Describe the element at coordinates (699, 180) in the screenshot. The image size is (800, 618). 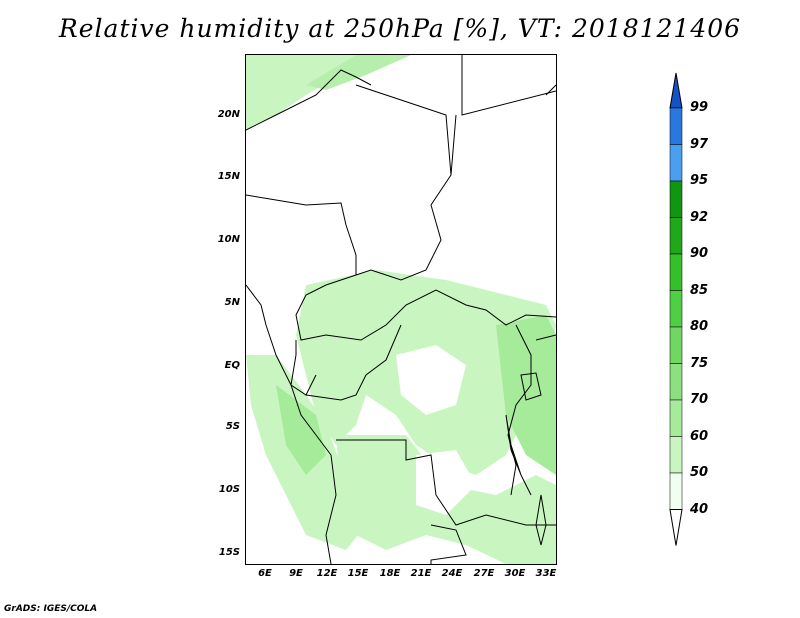
I see `colorbar-label: 95` at that location.